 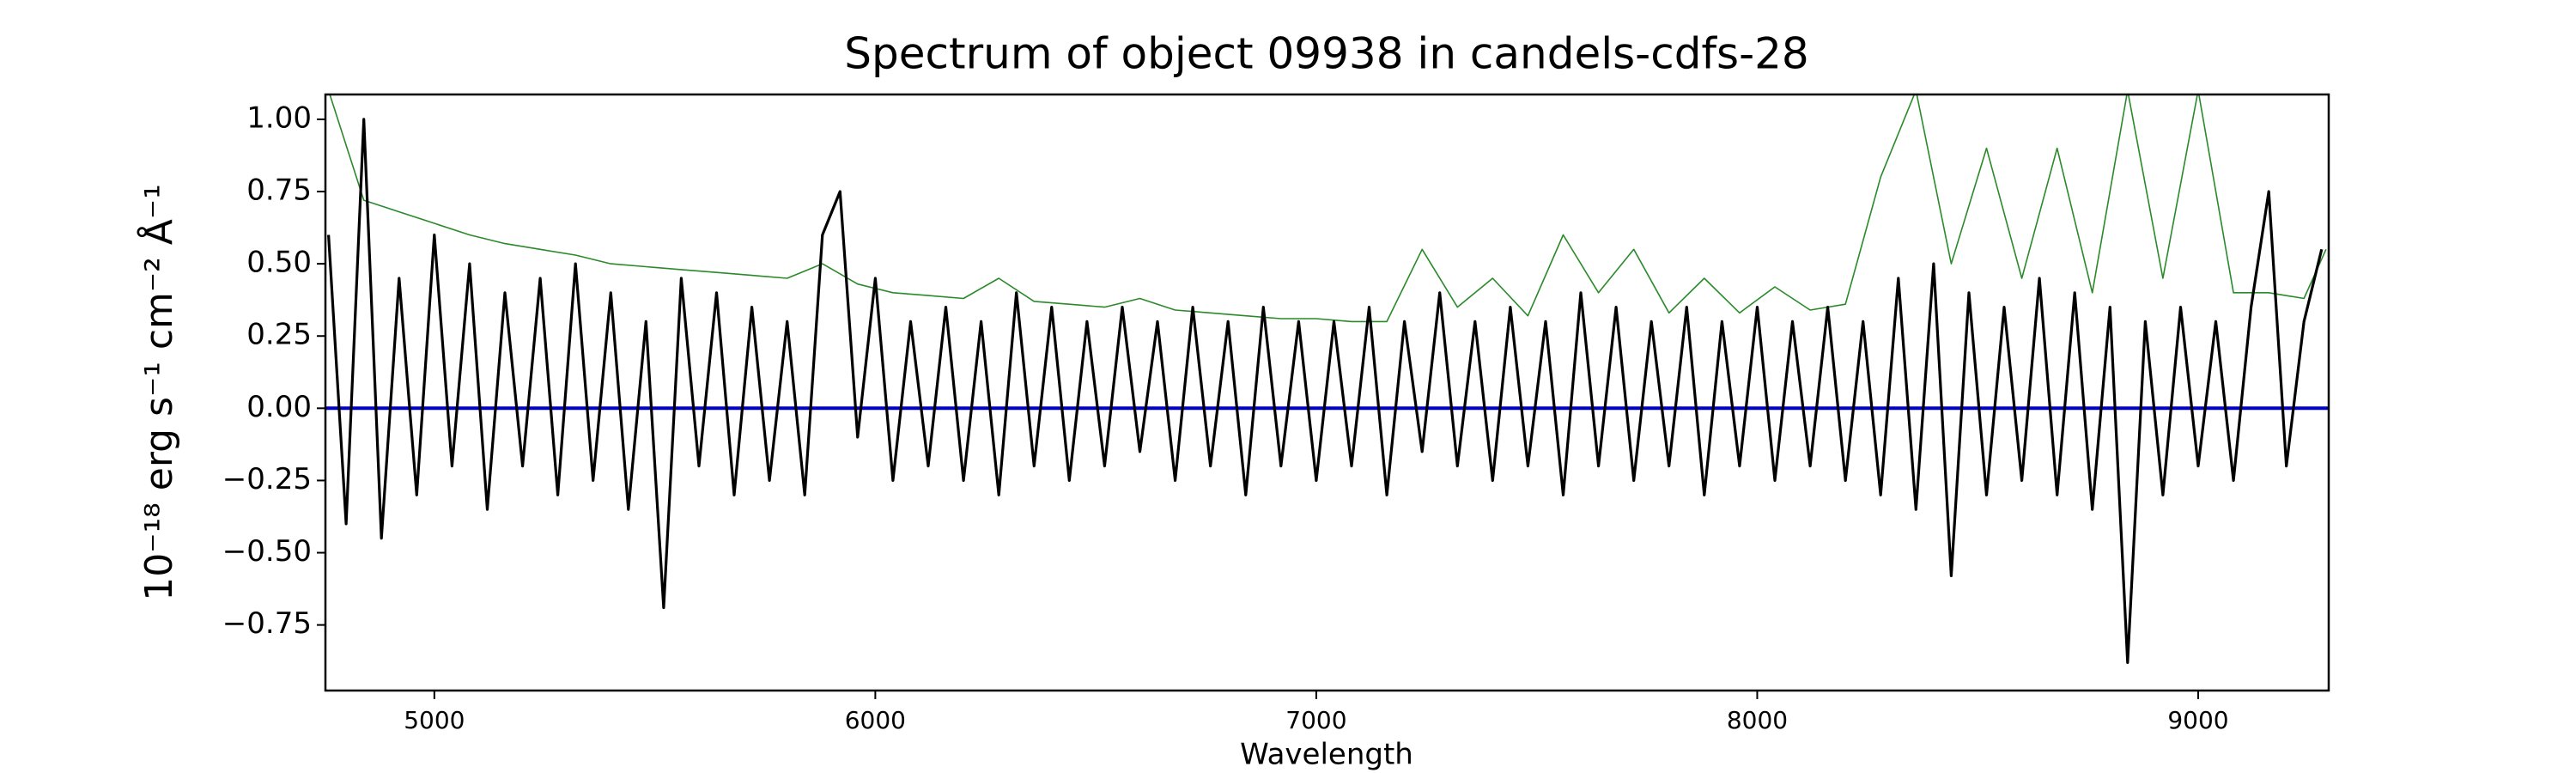 What do you see at coordinates (2197, 720) in the screenshot?
I see `x-tick-label: 9000` at bounding box center [2197, 720].